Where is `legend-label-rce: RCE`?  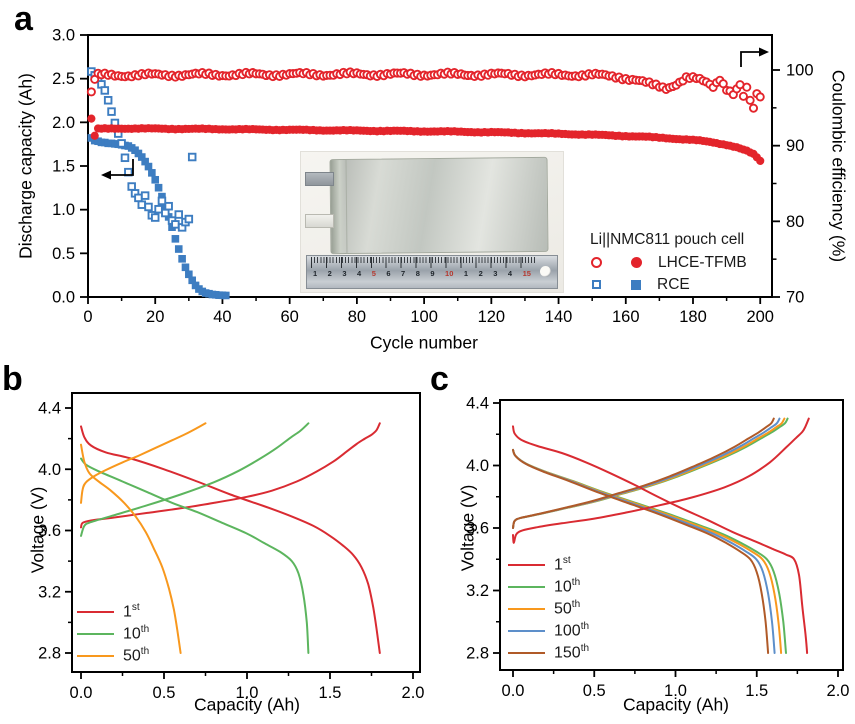 legend-label-rce: RCE is located at coordinates (673, 284).